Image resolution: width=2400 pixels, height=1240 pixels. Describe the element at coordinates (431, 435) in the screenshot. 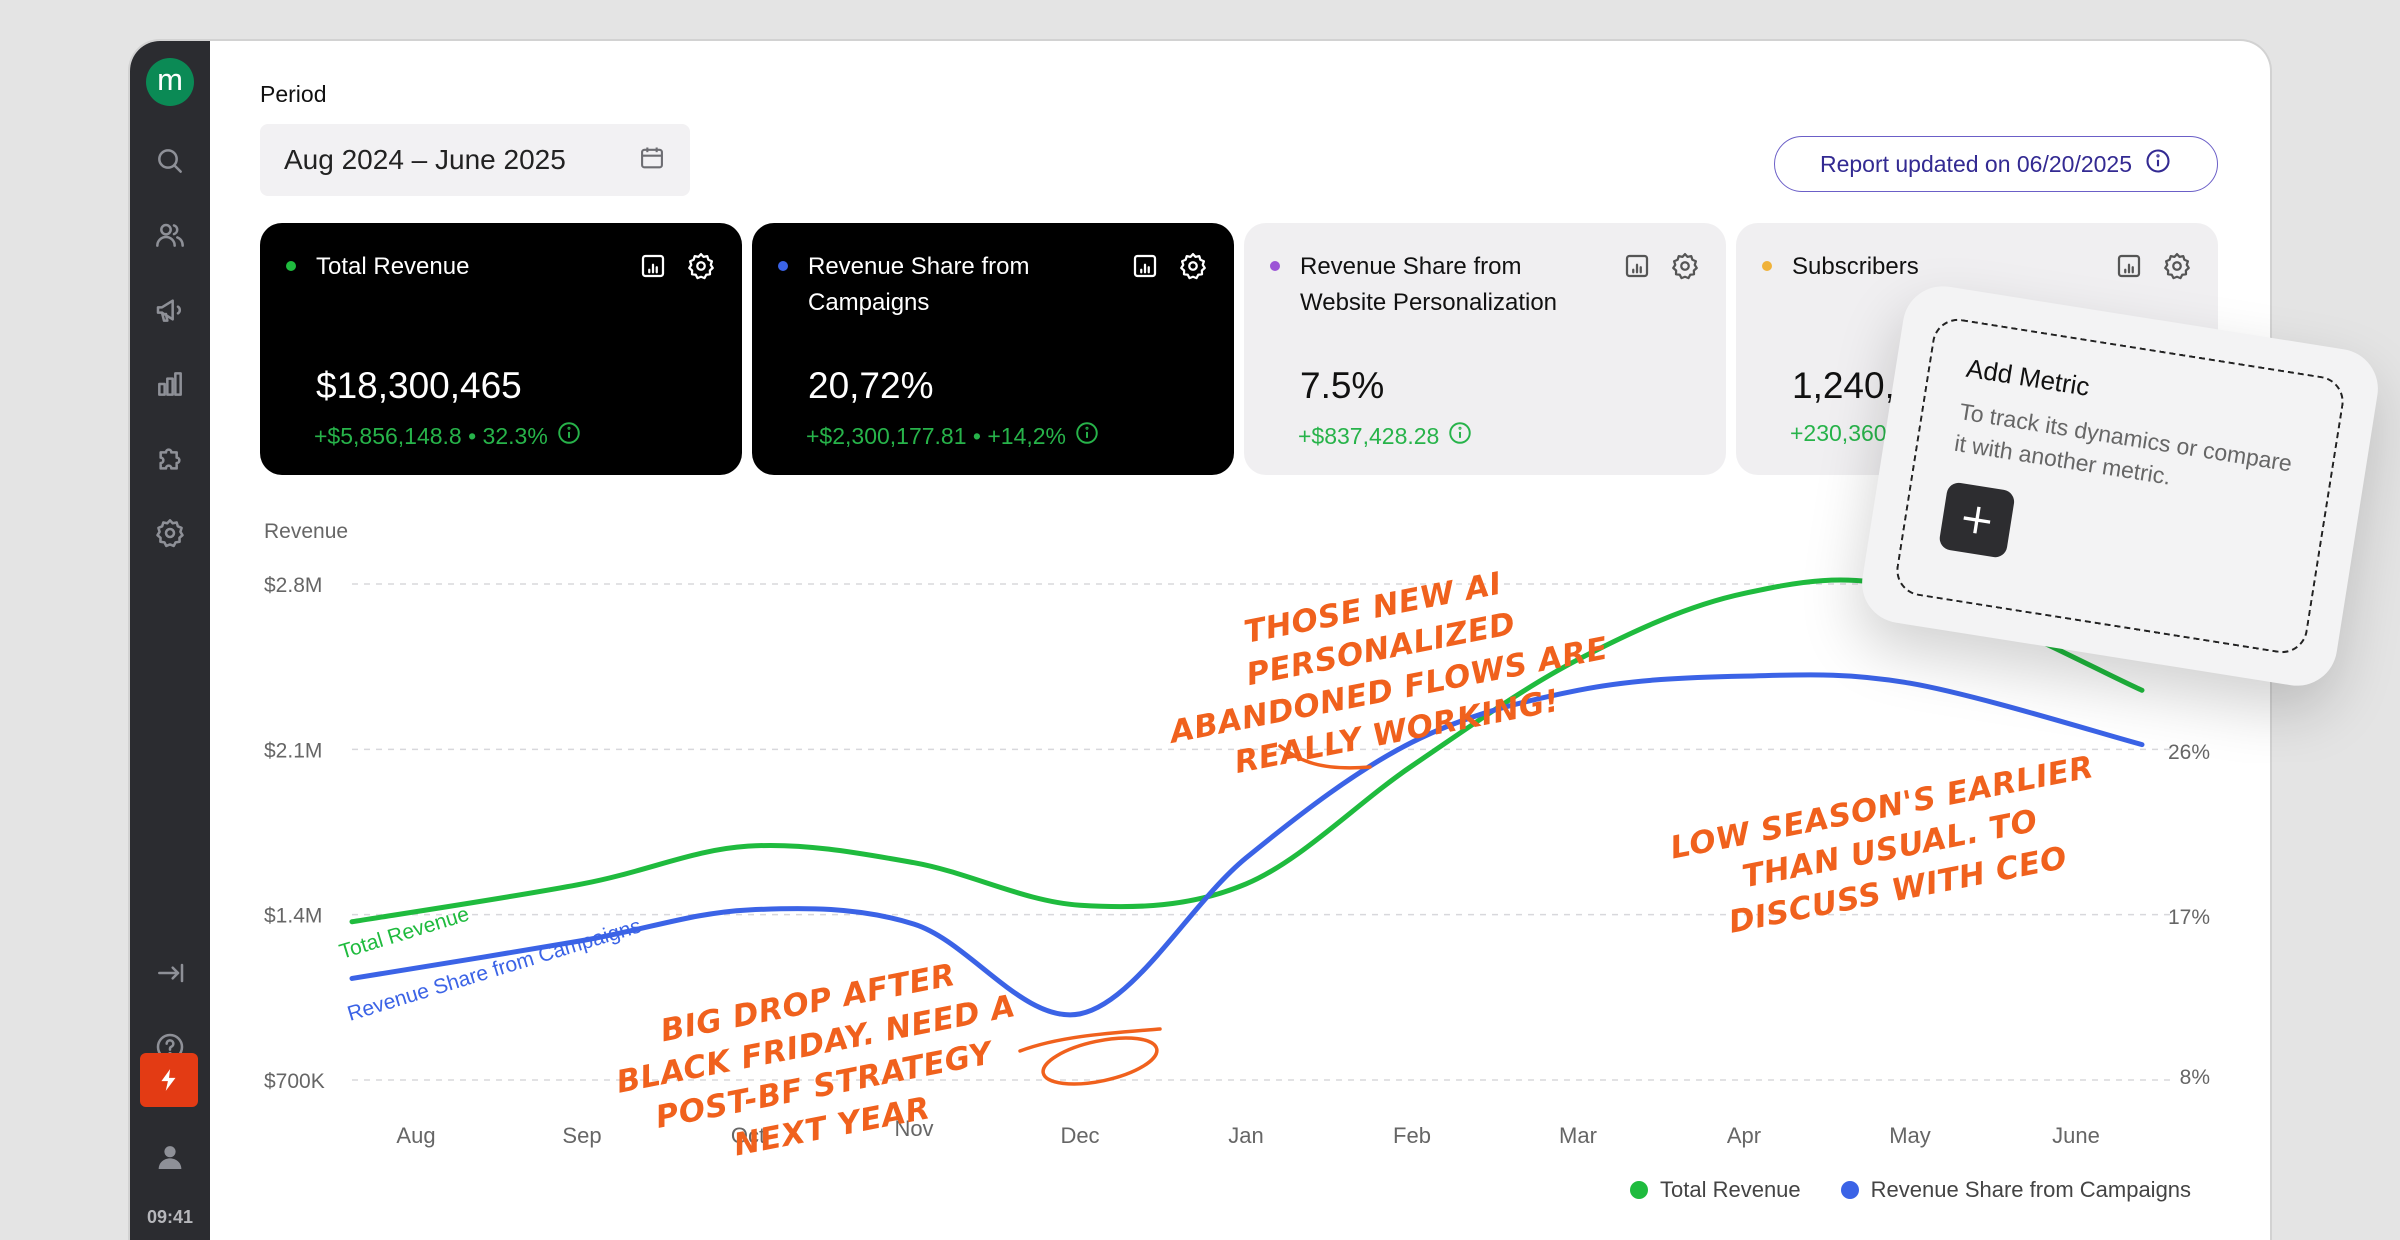

I see `metric-delta: +$5,856,148.8 • 32.3%` at that location.